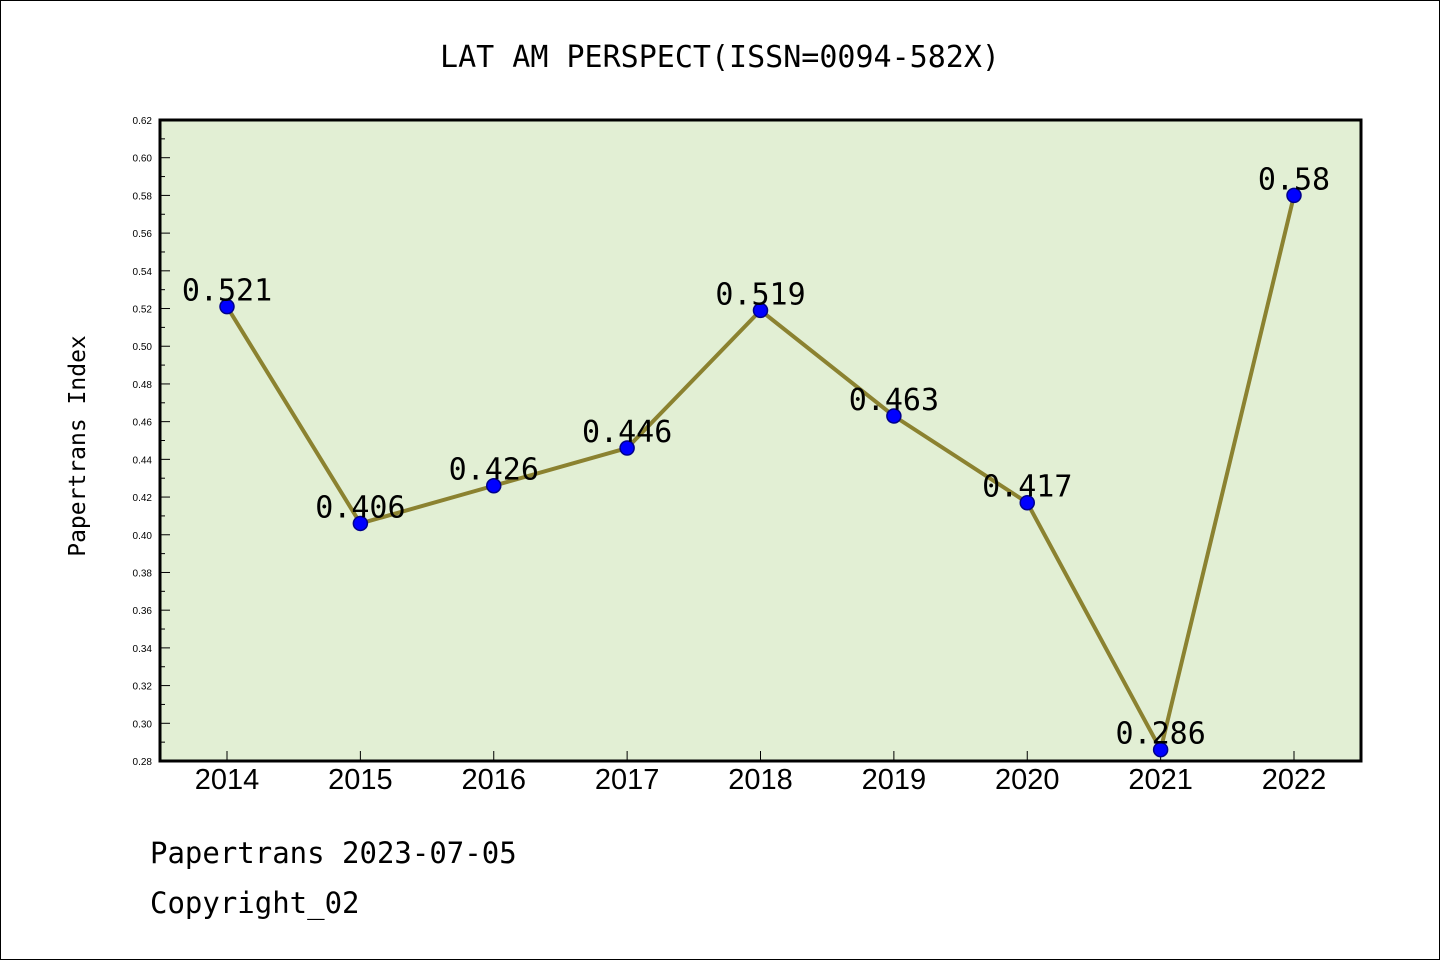 Image resolution: width=1440 pixels, height=960 pixels. I want to click on y-tick-label: 0.40, so click(143, 536).